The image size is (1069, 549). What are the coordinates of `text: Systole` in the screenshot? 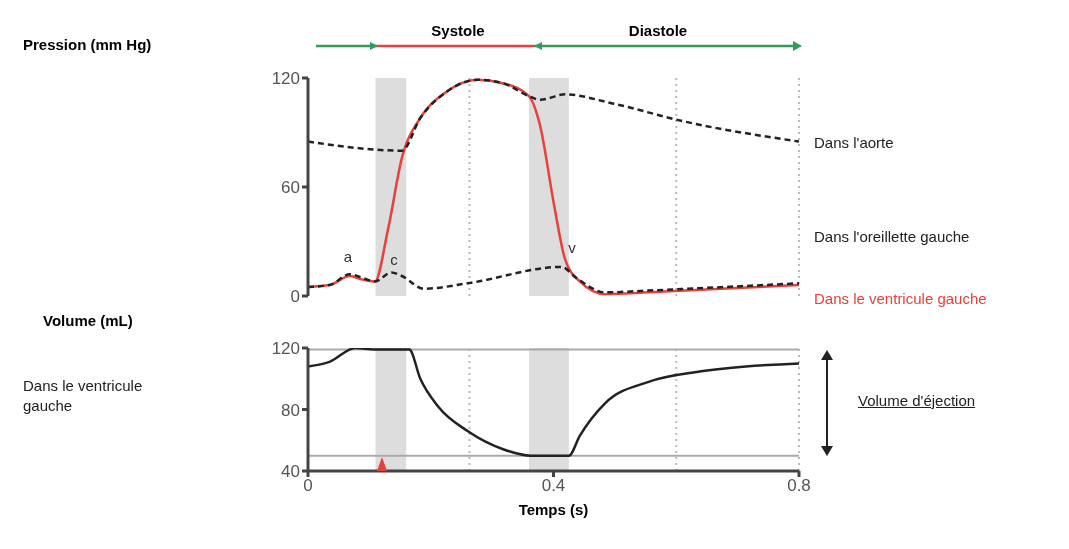 It's located at (458, 30).